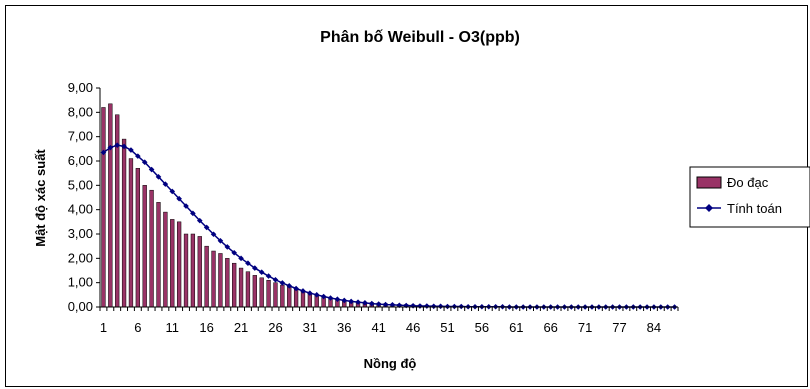  I want to click on x-tick-label: 21, so click(241, 327).